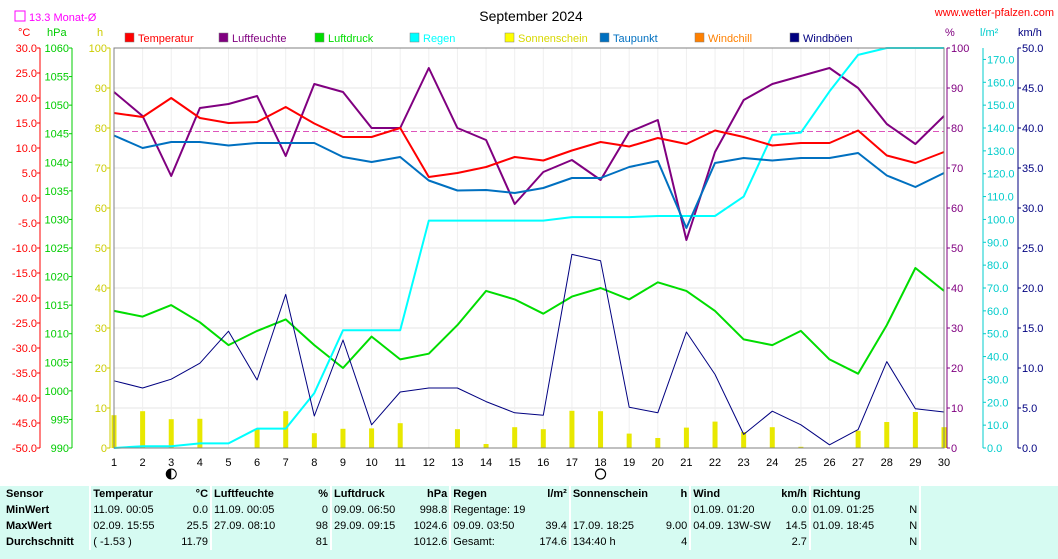  What do you see at coordinates (997, 358) in the screenshot?
I see `rain-tick-label: 40.0` at bounding box center [997, 358].